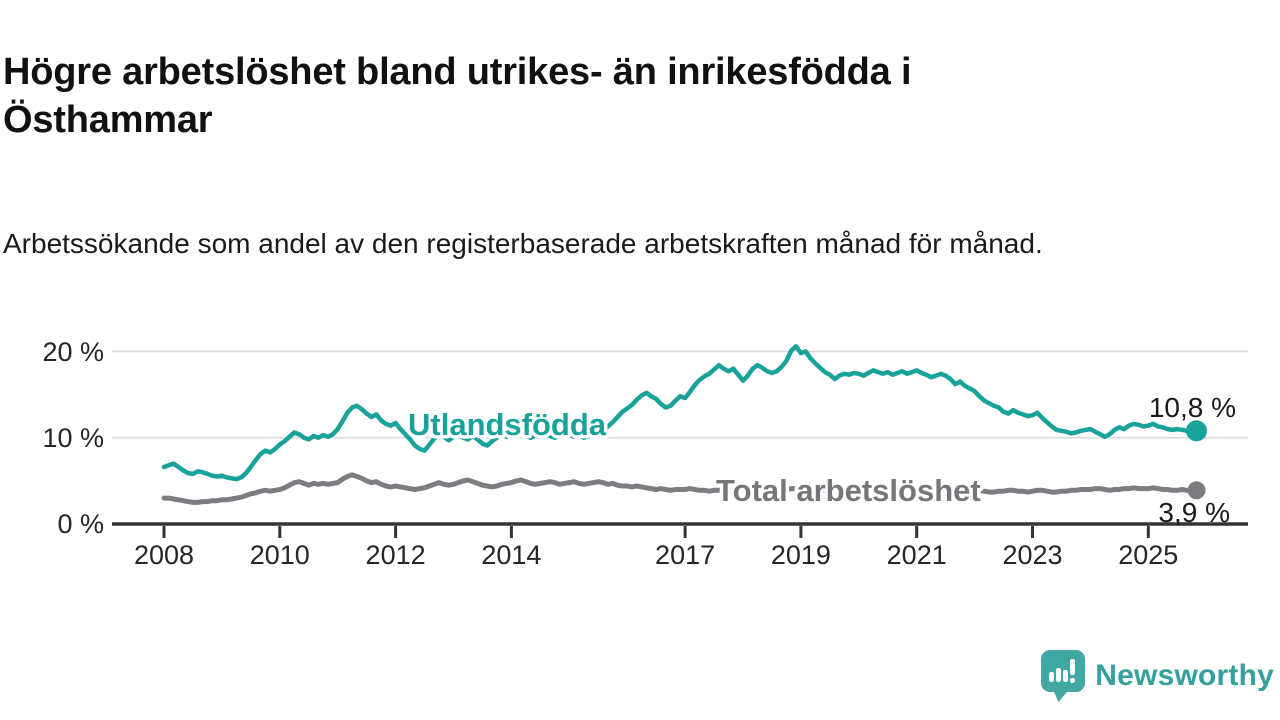 The image size is (1280, 720). I want to click on newsworthy-wordmark: Newsworthy, so click(1184, 675).